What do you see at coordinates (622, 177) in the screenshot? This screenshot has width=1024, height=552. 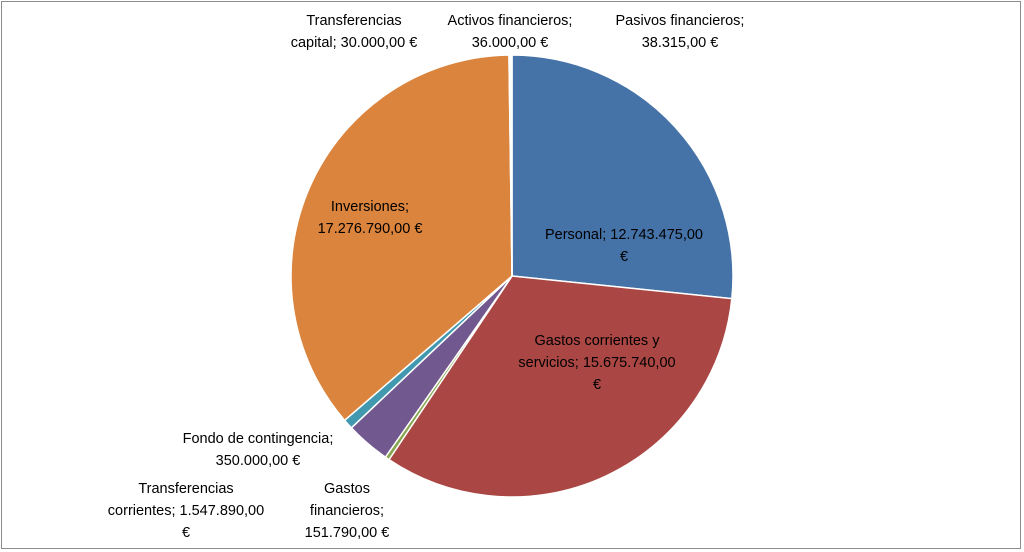 I see `pie-slice-personal` at bounding box center [622, 177].